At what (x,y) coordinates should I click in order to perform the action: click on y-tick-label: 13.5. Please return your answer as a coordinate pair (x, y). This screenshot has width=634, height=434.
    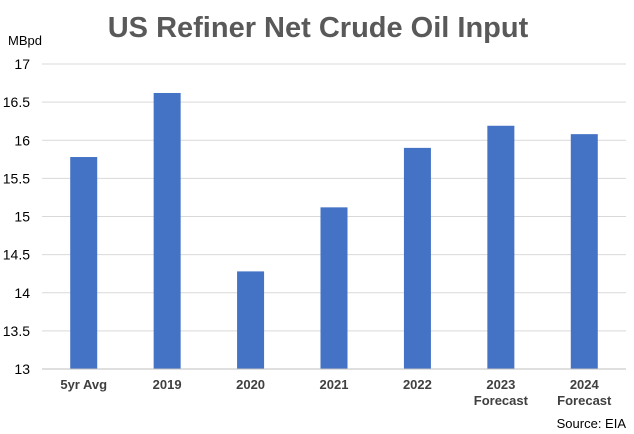
    Looking at the image, I should click on (16, 331).